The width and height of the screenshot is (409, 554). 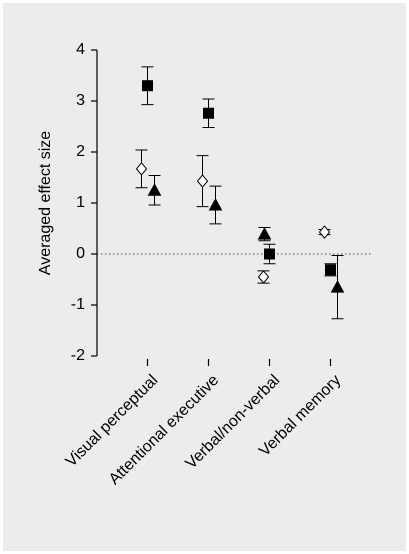 I want to click on y-axis-label: Averaged effect size, so click(x=45, y=203).